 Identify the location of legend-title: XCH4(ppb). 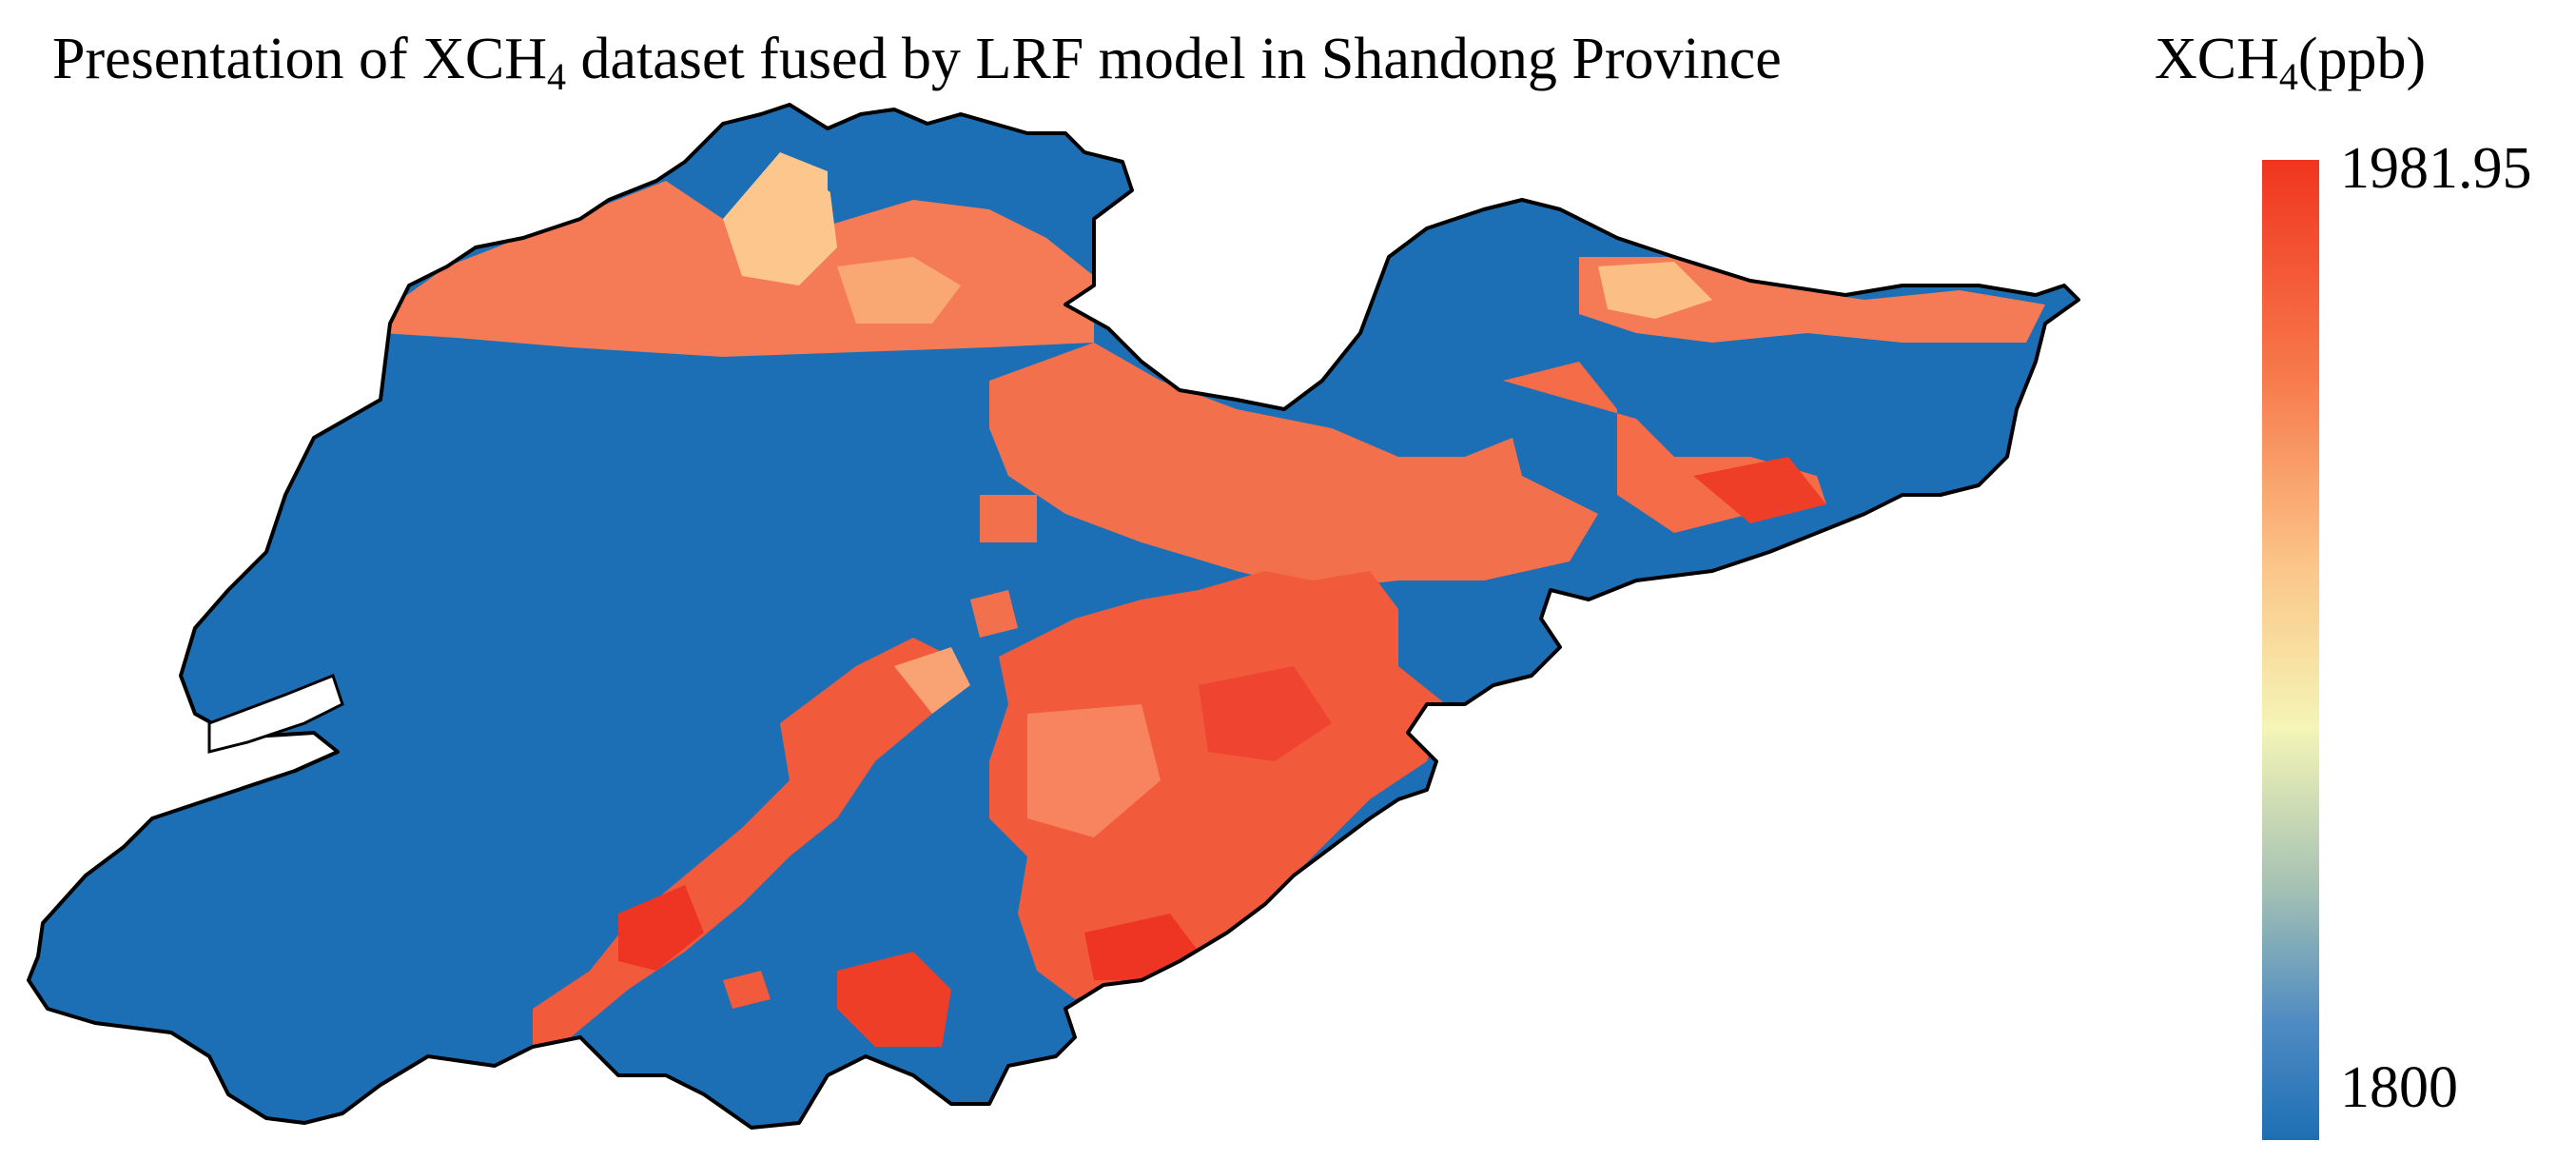
(2290, 59).